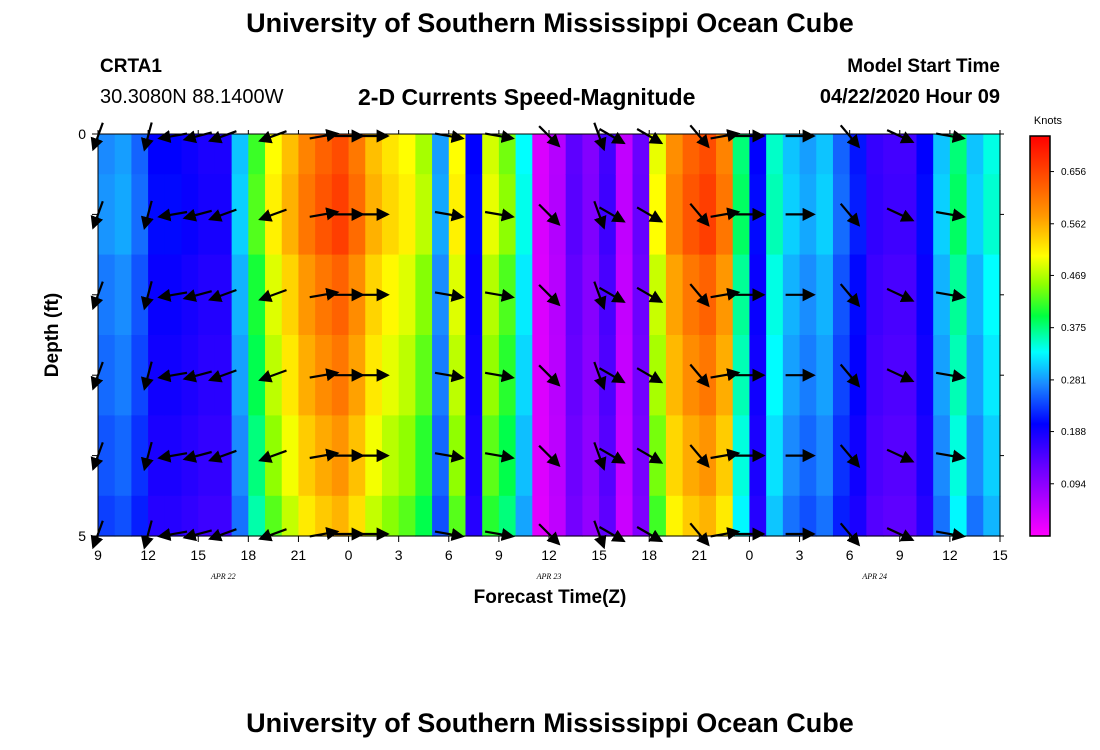 This screenshot has height=750, width=1100. What do you see at coordinates (1048, 121) in the screenshot?
I see `colorbar-label: Knots` at bounding box center [1048, 121].